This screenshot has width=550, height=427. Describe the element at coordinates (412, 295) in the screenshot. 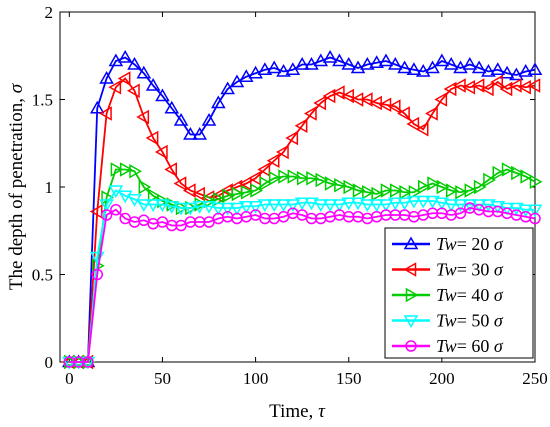

I see `legend-marker` at that location.